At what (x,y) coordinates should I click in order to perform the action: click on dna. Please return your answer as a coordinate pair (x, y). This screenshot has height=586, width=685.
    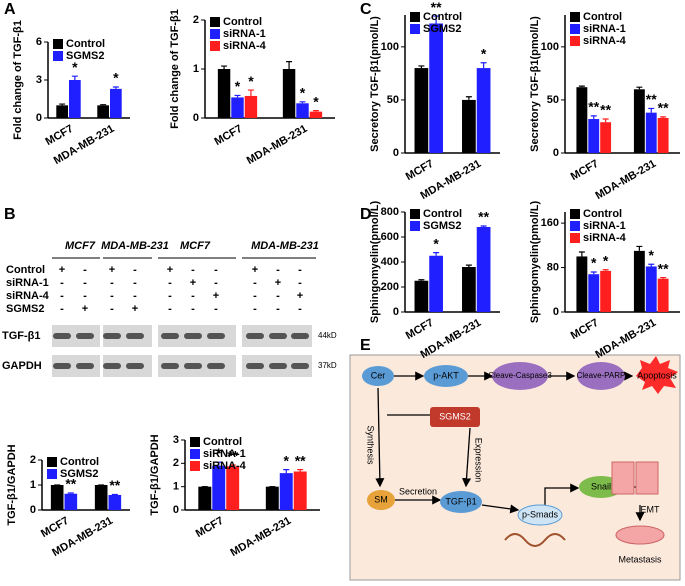
    Looking at the image, I should click on (535, 540).